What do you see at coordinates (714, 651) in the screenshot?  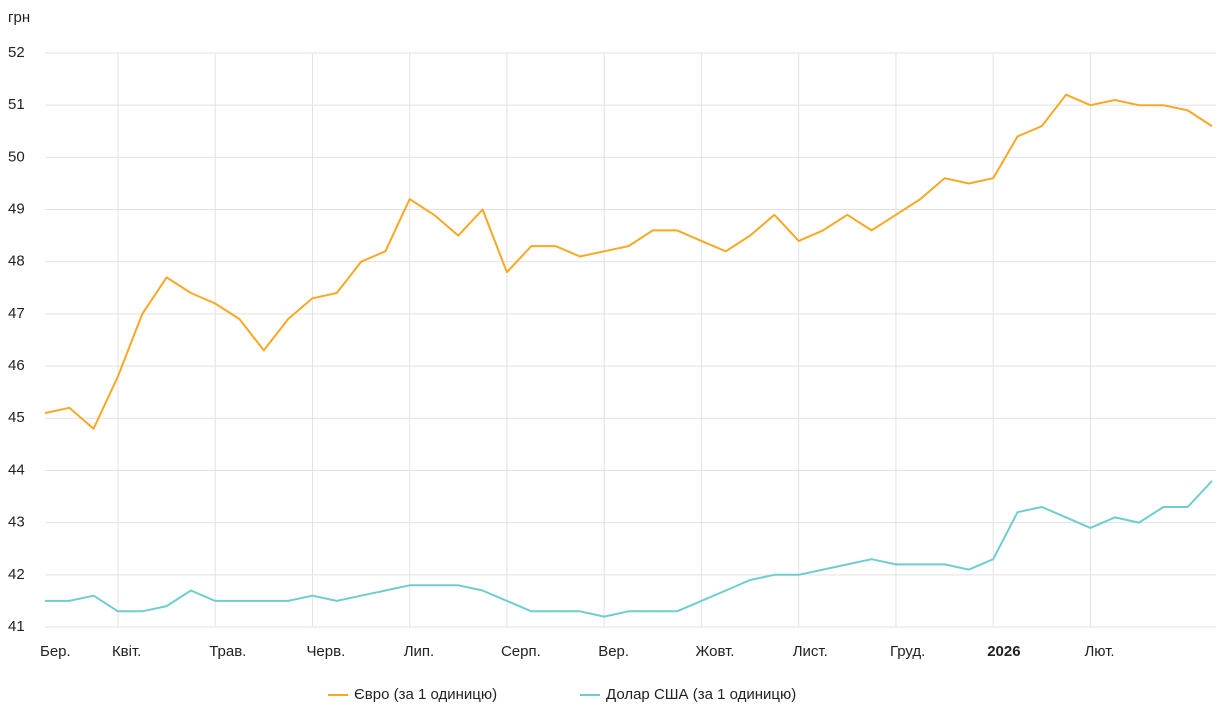 I see `x-tick-label: Жовт.` at bounding box center [714, 651].